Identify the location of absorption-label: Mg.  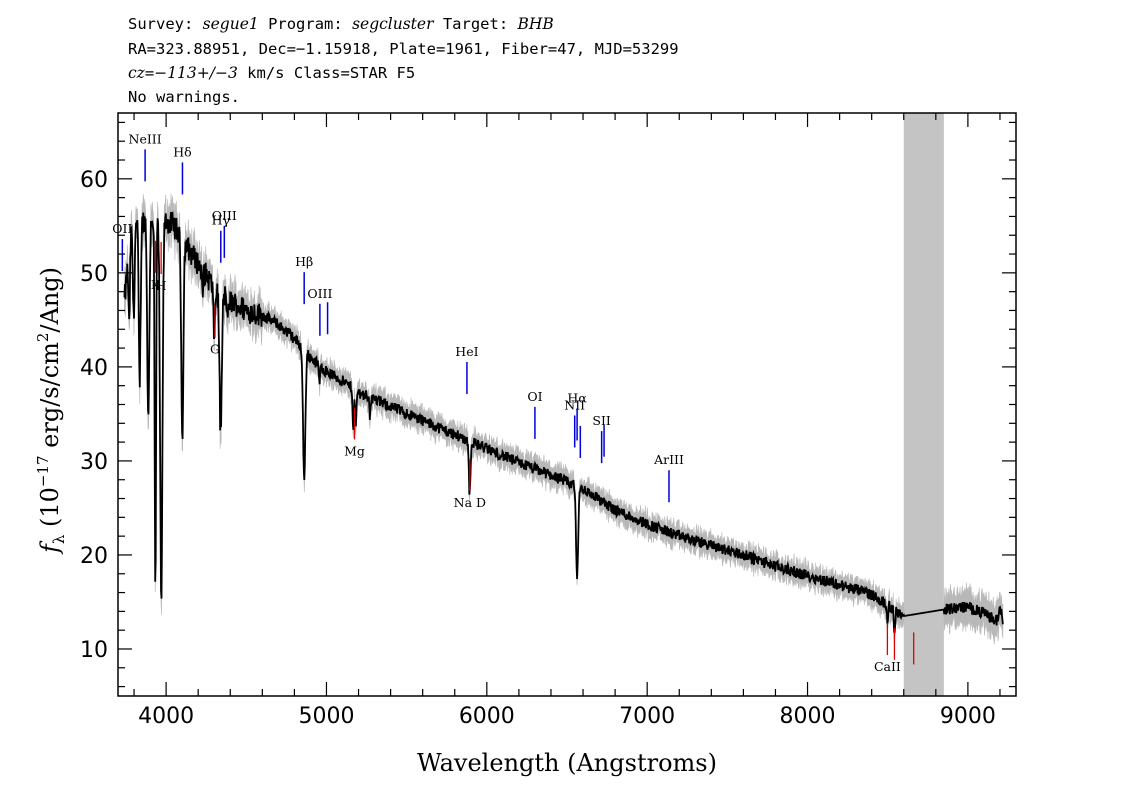
(354, 450).